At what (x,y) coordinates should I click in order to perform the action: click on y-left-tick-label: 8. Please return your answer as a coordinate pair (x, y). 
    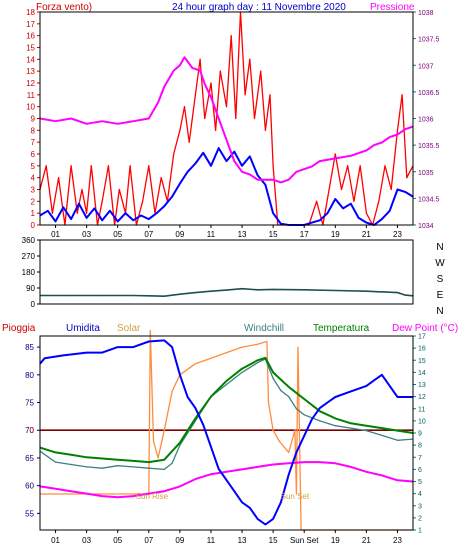
    Looking at the image, I should click on (33, 130).